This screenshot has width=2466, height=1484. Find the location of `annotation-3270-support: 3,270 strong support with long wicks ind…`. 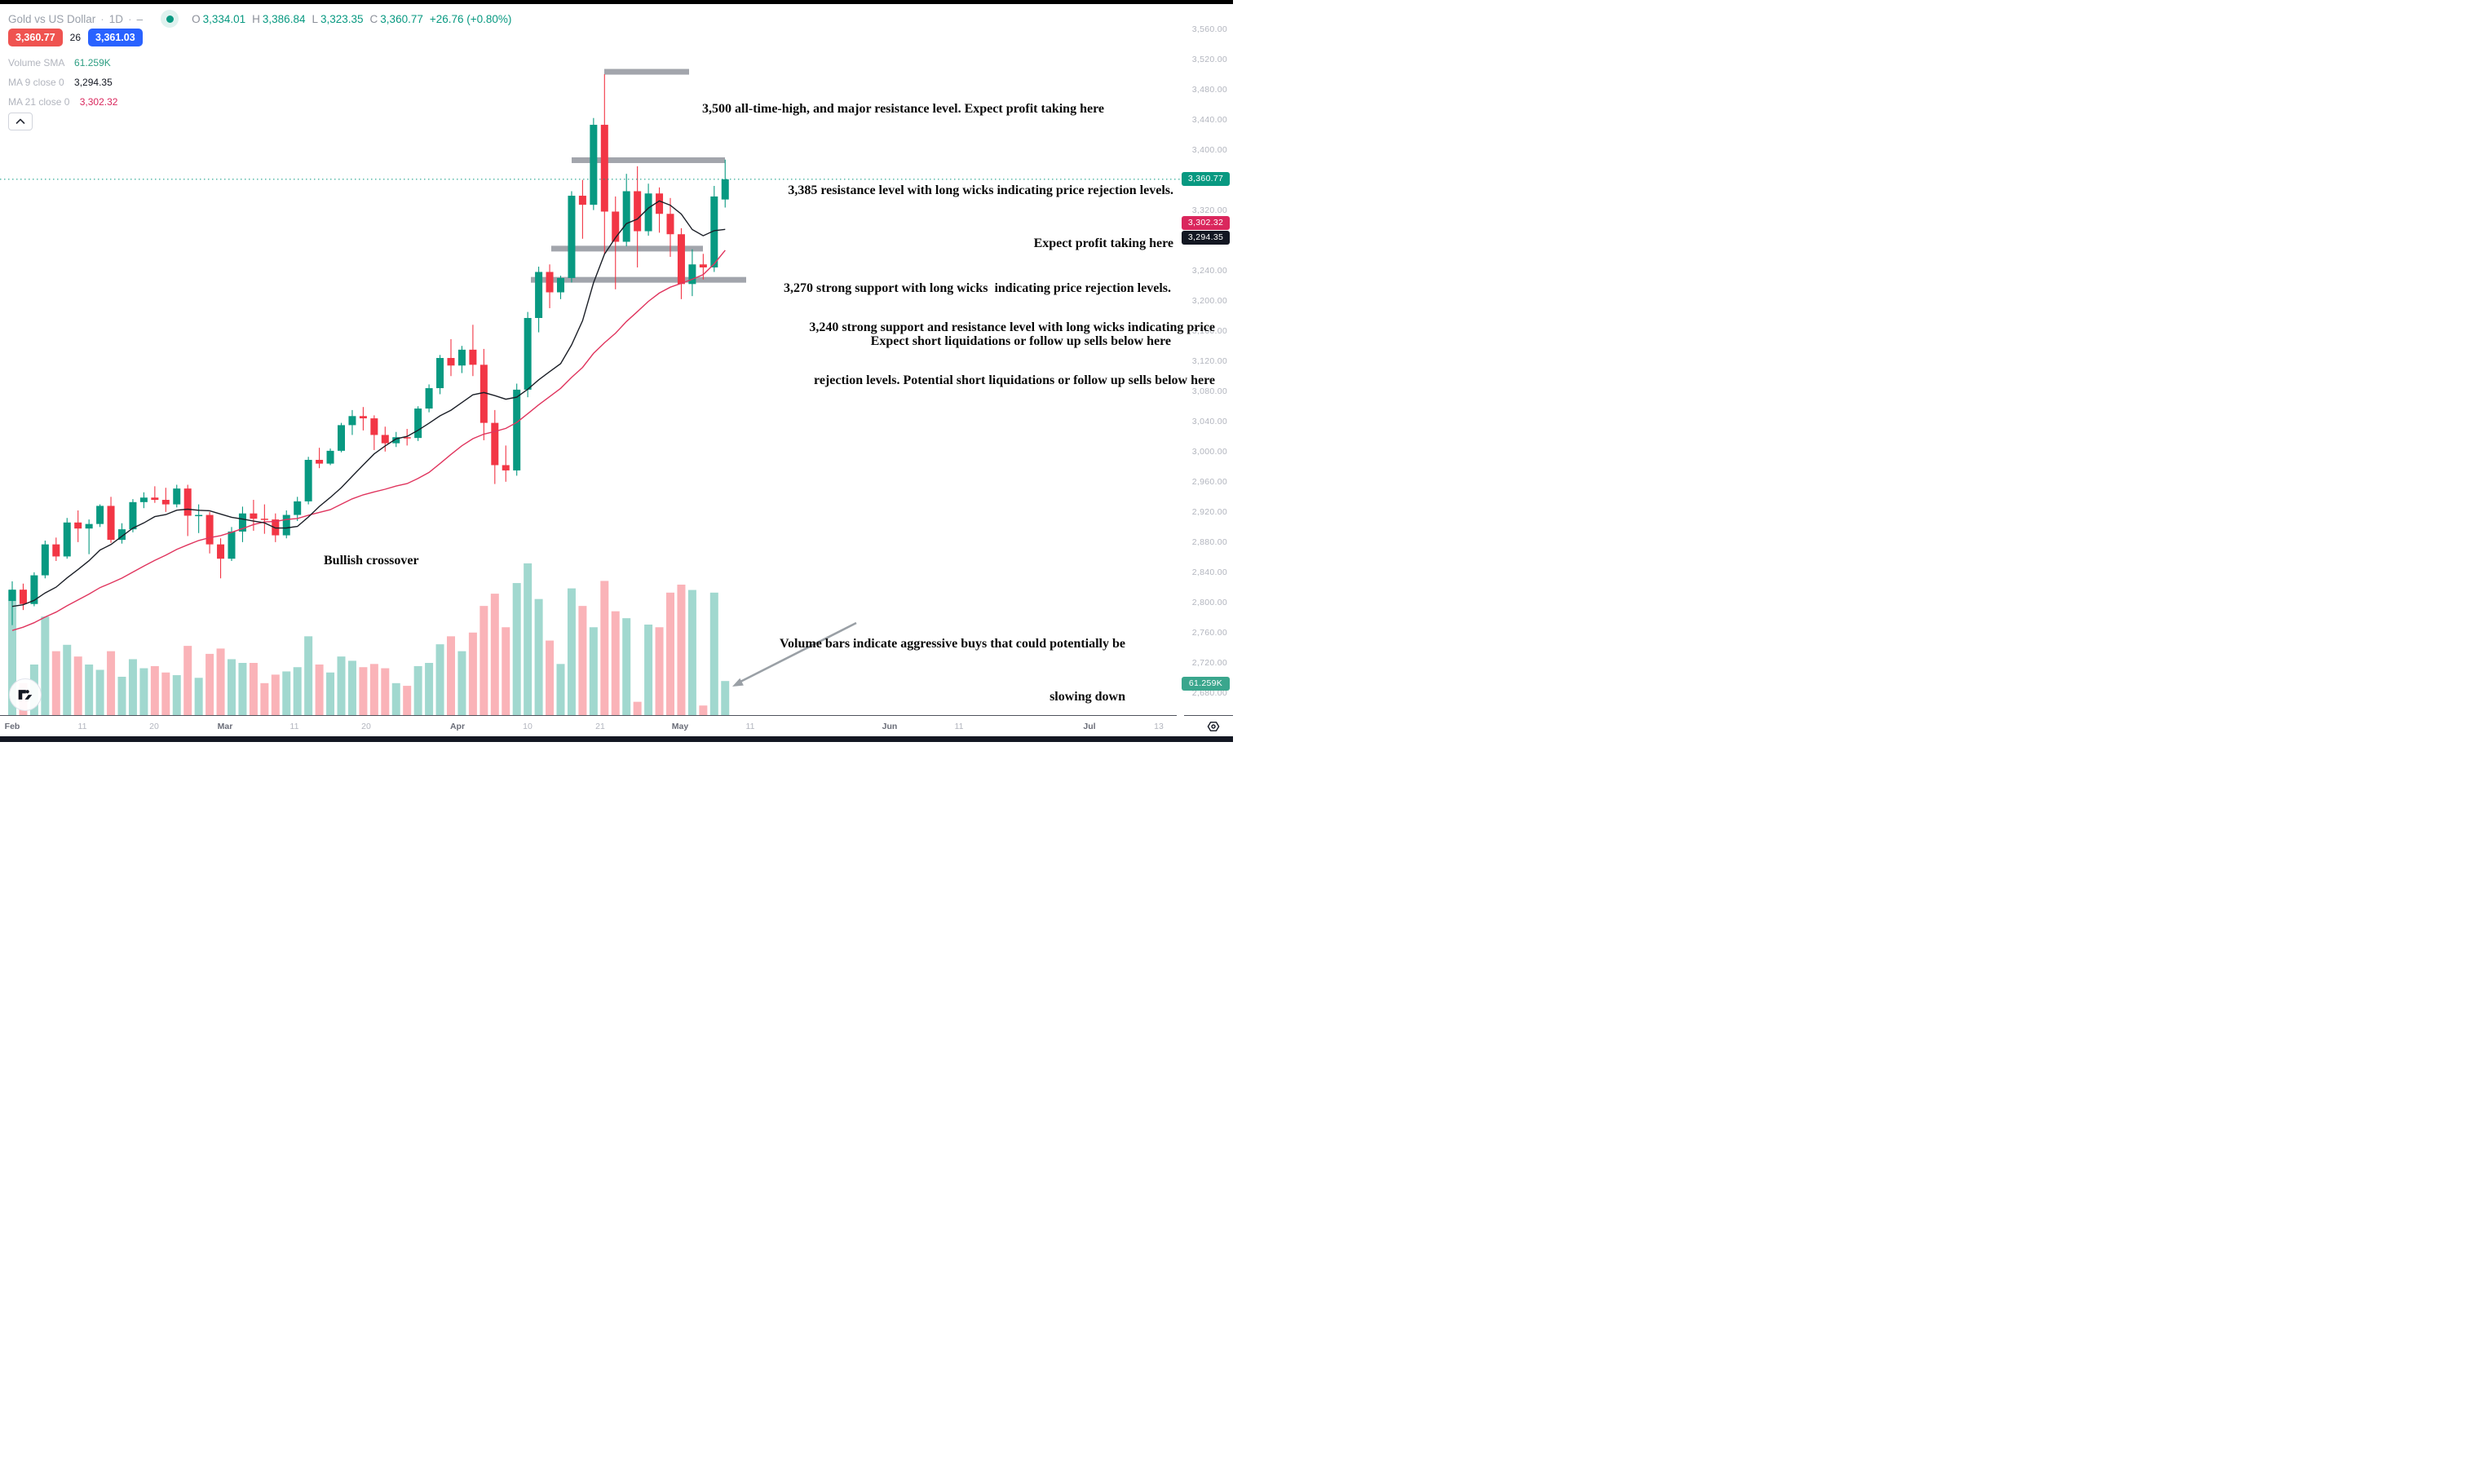

annotation-3270-support: 3,270 strong support with long wicks ind… is located at coordinates (978, 314).